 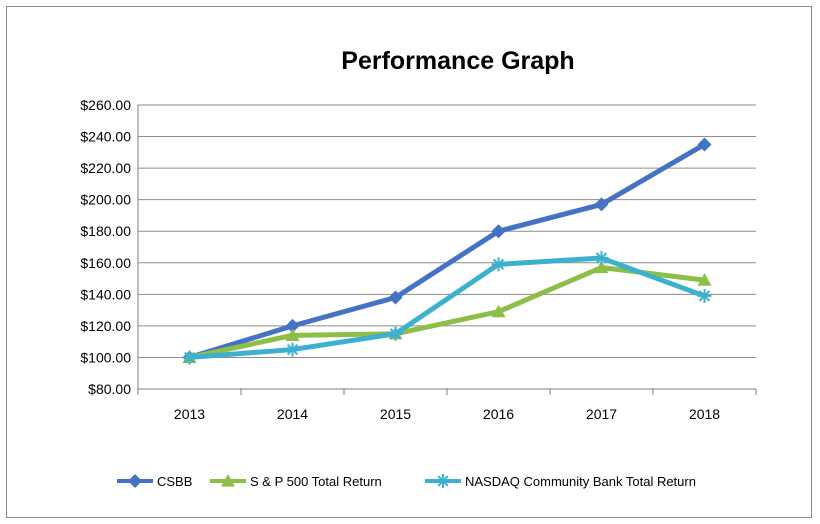 What do you see at coordinates (105, 105) in the screenshot?
I see `y-tick-label: $260.00` at bounding box center [105, 105].